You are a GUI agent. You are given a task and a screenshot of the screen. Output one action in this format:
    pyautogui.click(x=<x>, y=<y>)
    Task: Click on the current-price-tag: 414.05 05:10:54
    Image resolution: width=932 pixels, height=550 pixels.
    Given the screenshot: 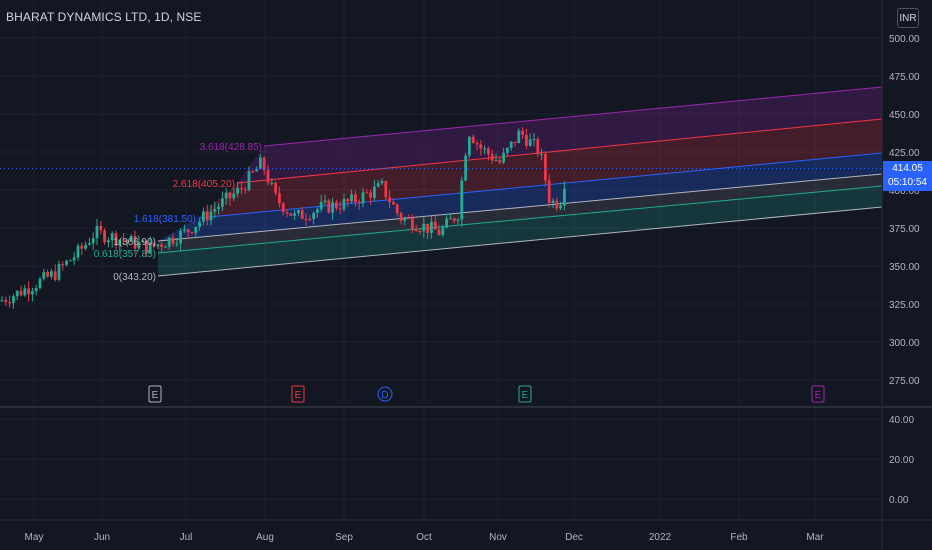 What is the action you would take?
    pyautogui.click(x=907, y=176)
    